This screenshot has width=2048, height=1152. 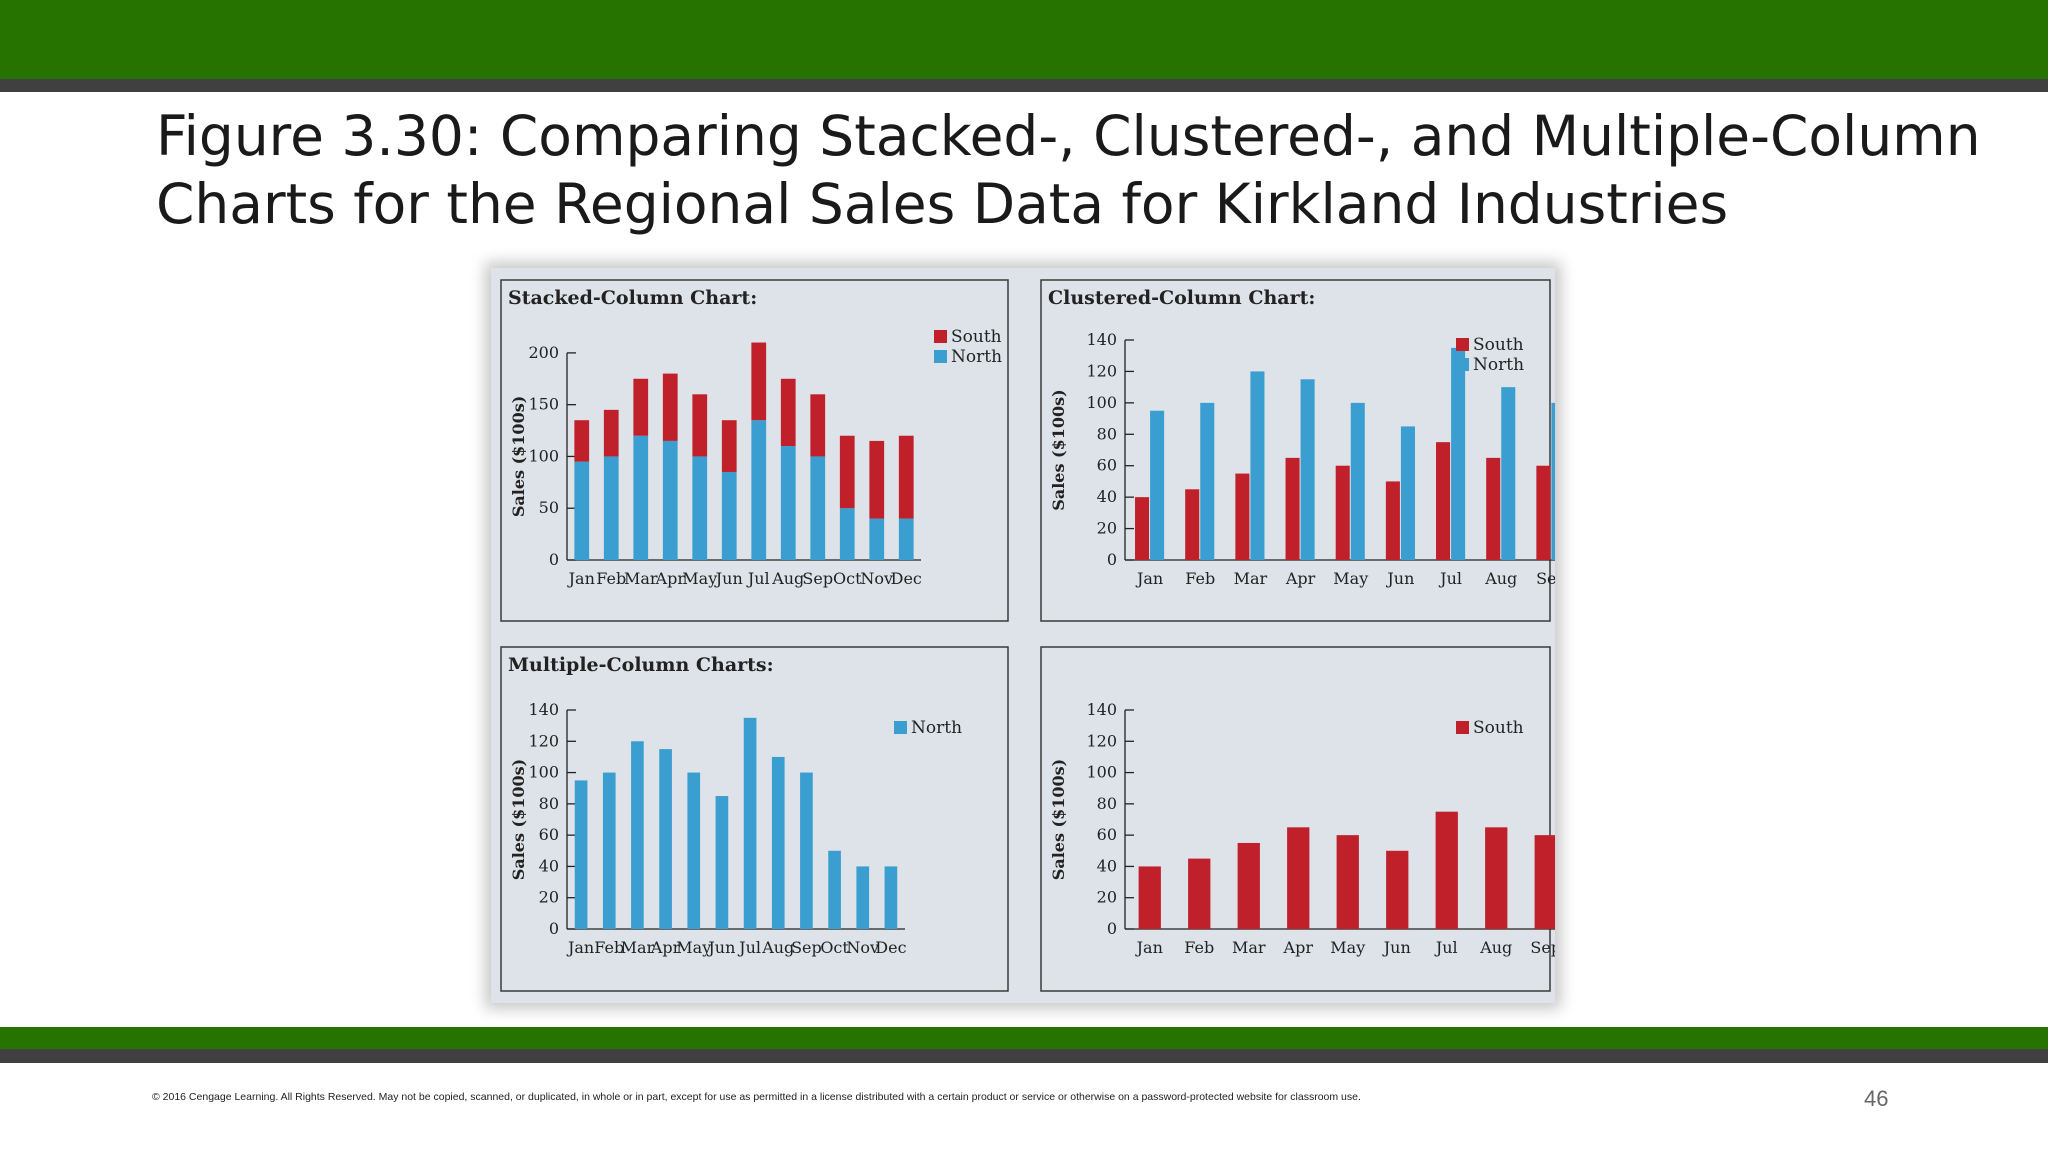 What do you see at coordinates (847, 534) in the screenshot?
I see `bar-north-oct` at bounding box center [847, 534].